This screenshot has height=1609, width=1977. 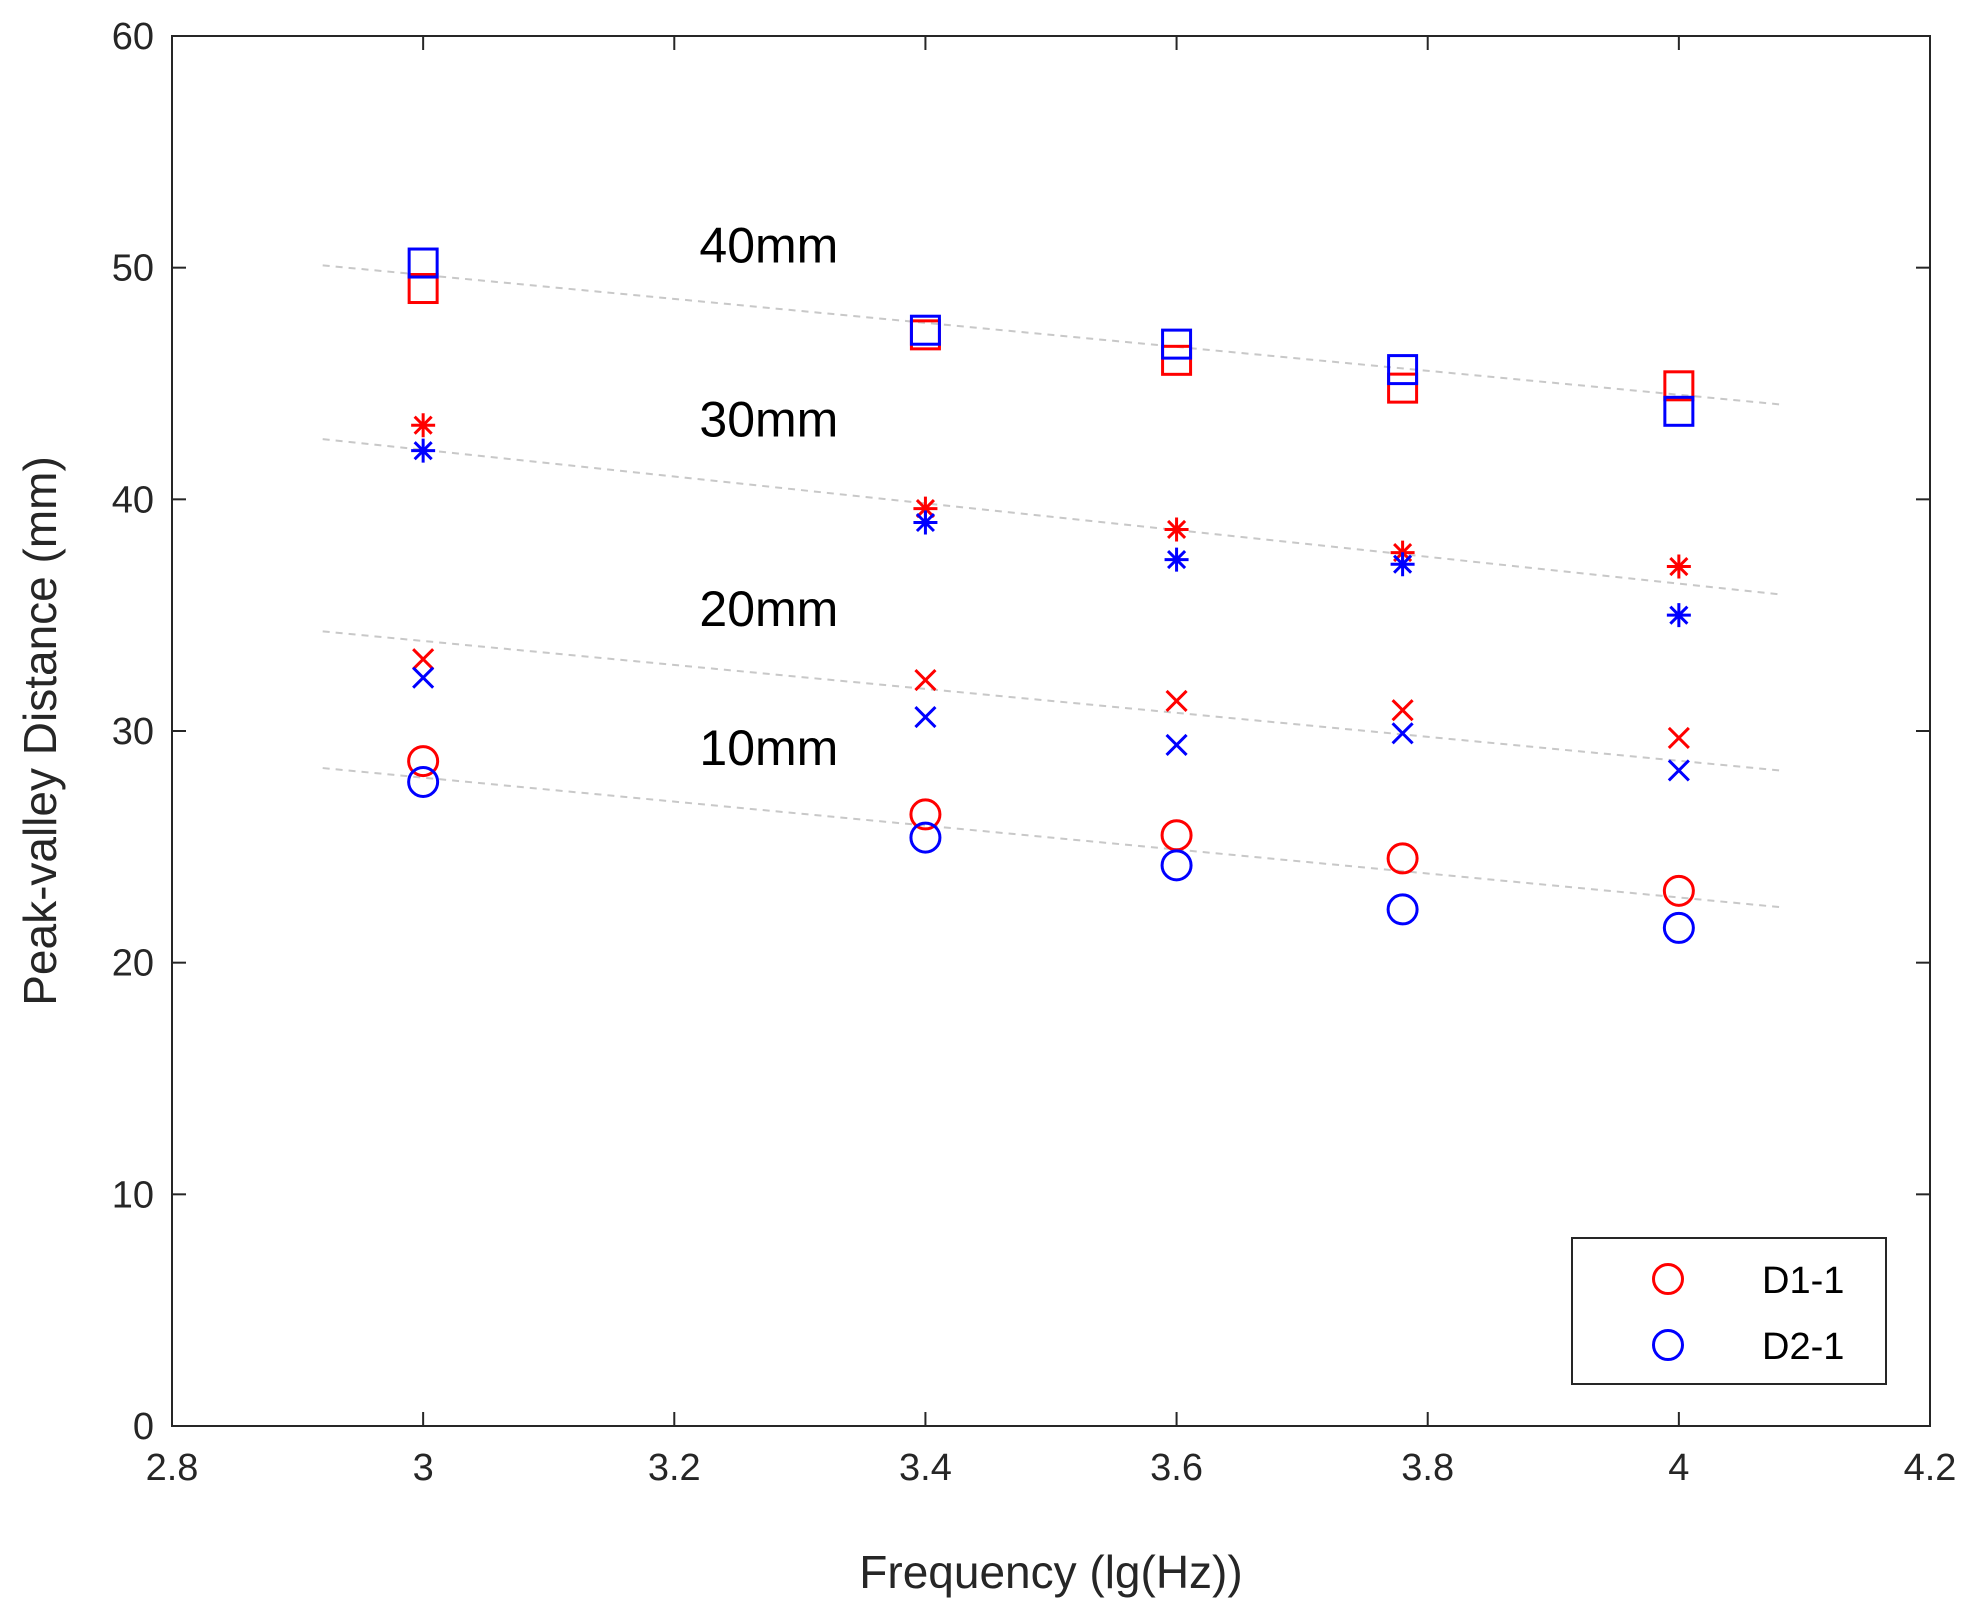 What do you see at coordinates (1803, 1281) in the screenshot?
I see `legend-label-d1-1: D1-1` at bounding box center [1803, 1281].